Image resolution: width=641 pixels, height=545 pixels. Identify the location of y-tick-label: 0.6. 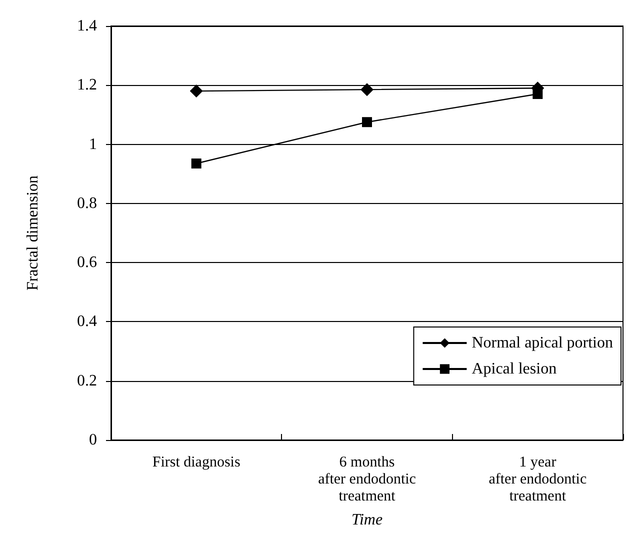
(87, 263).